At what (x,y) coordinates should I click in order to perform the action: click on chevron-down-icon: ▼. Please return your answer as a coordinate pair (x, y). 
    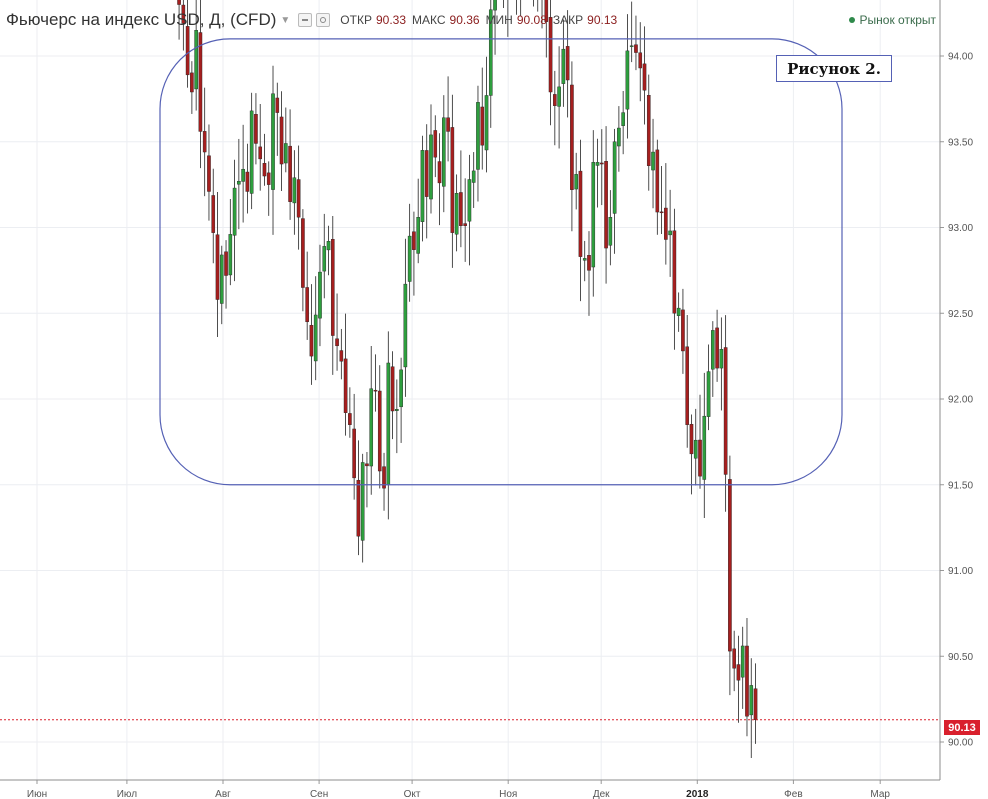
    Looking at the image, I should click on (285, 20).